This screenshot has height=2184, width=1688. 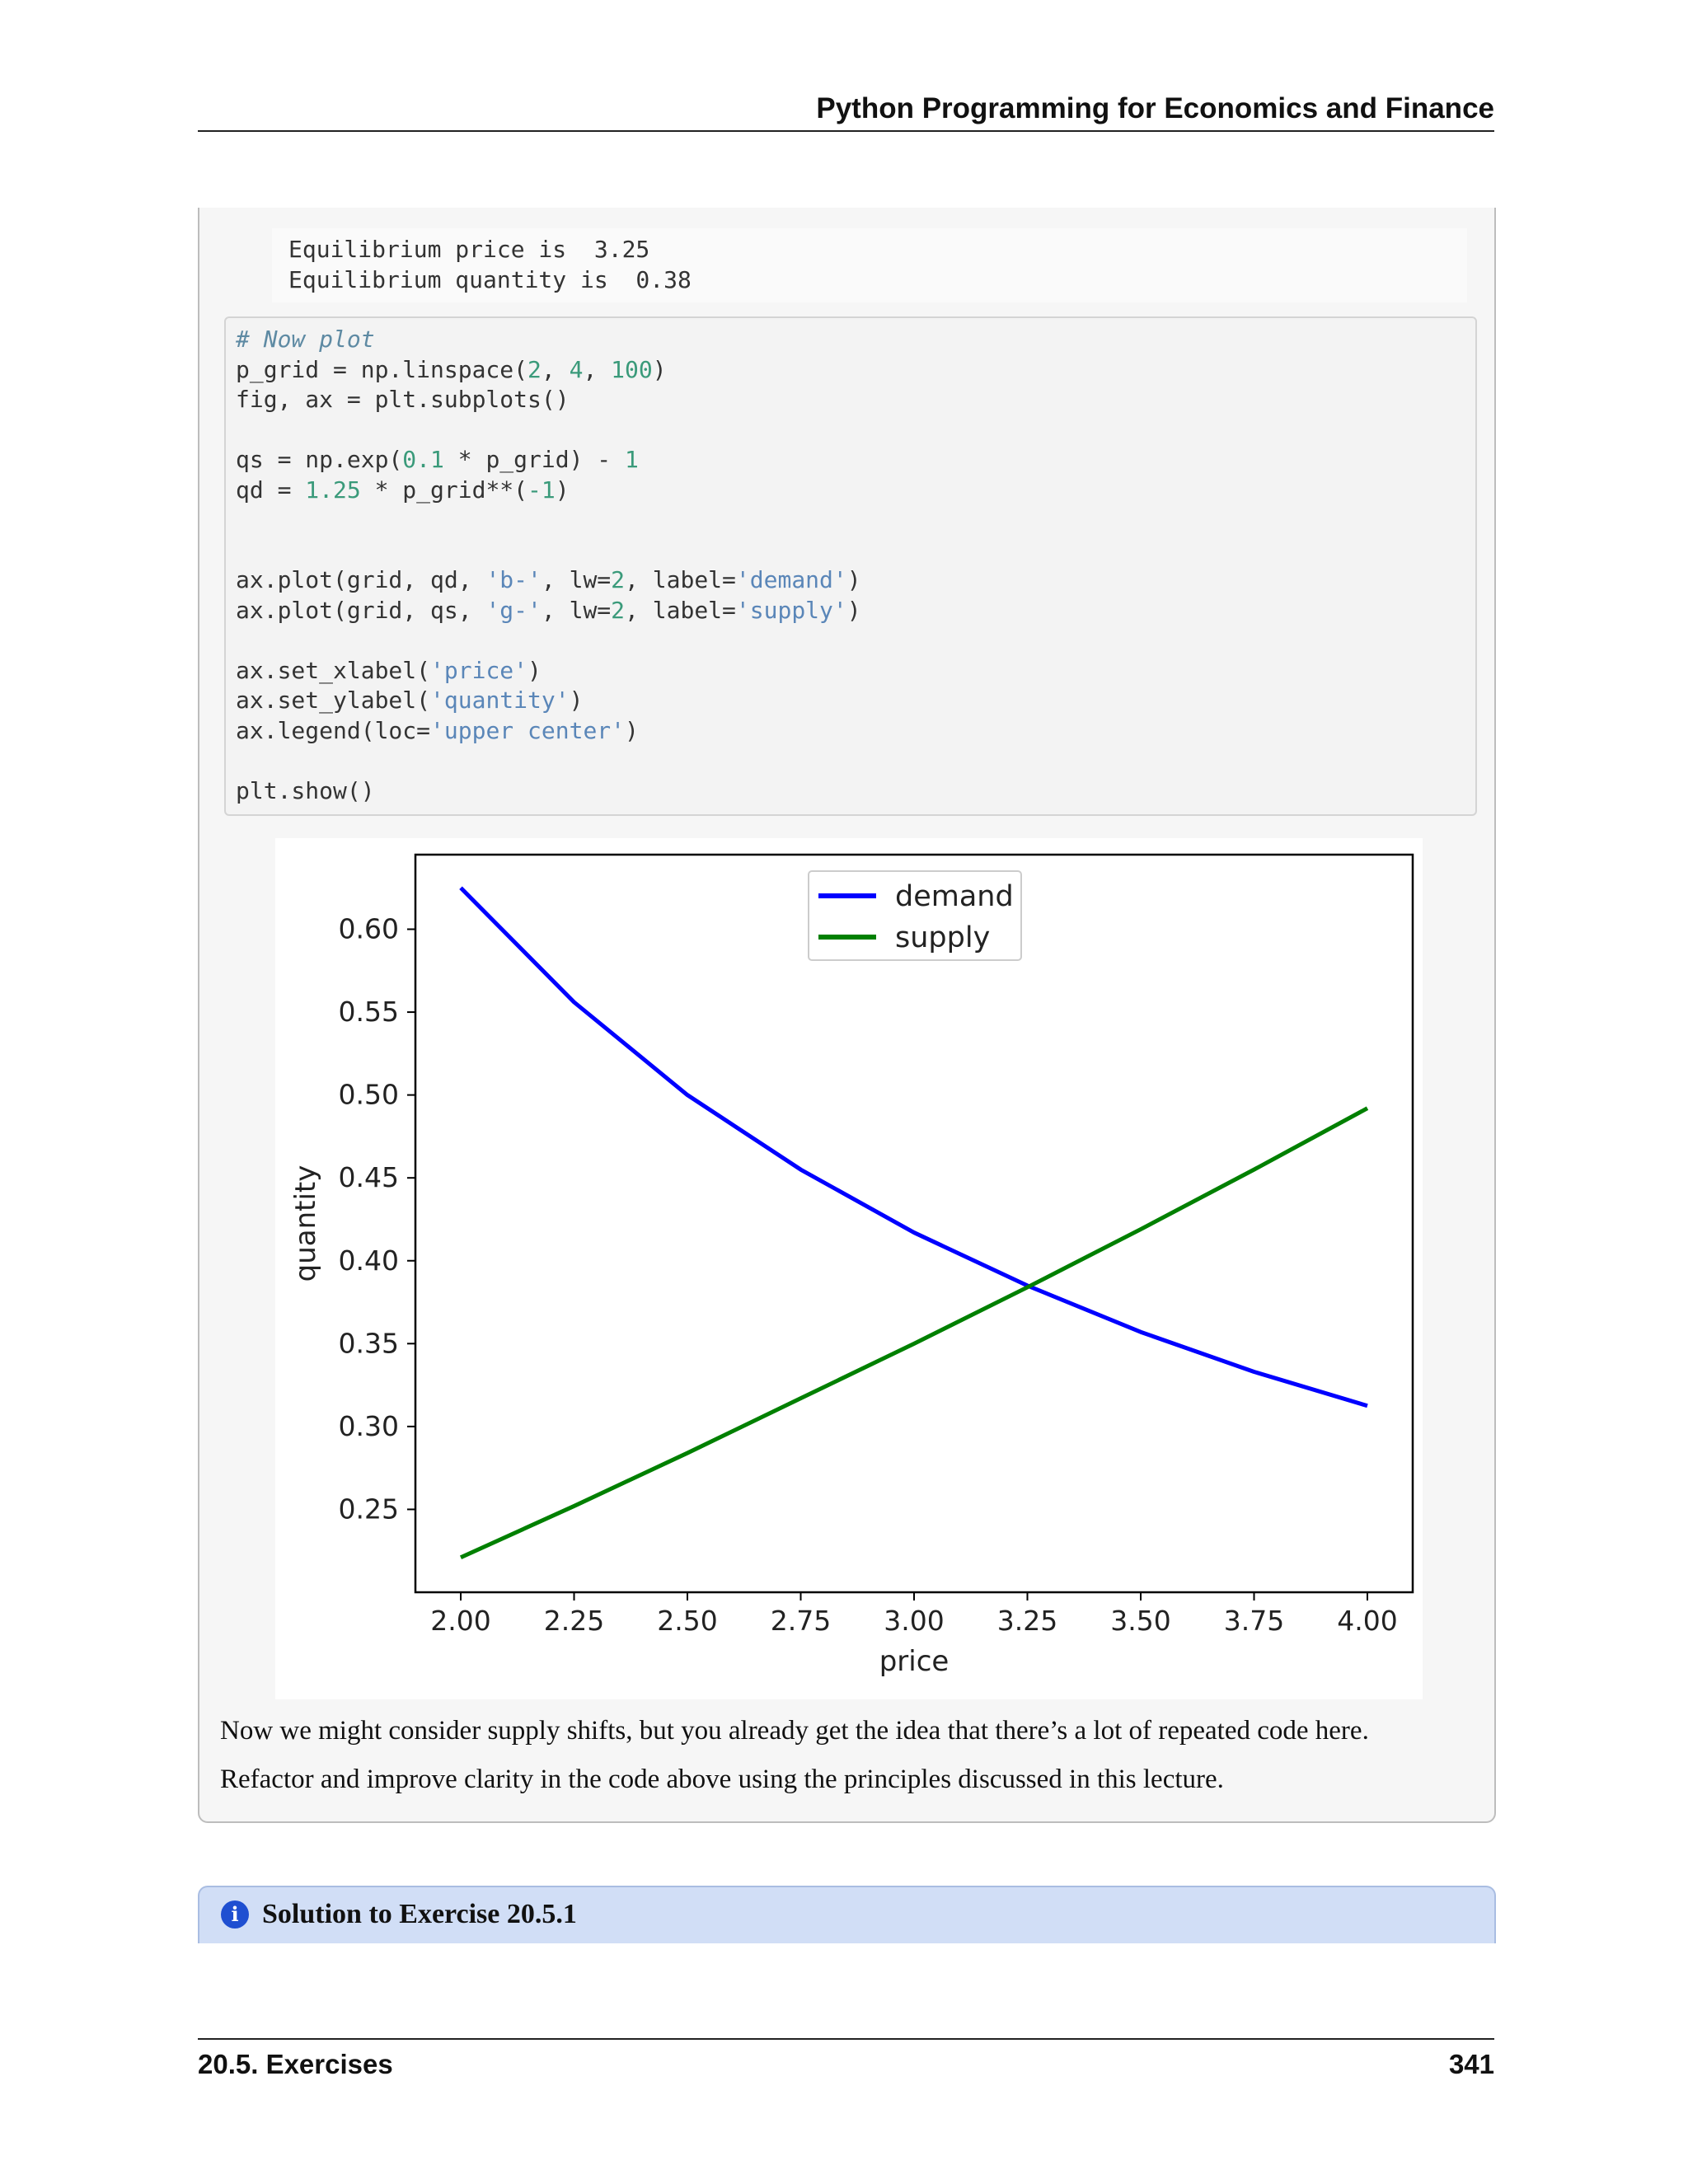 I want to click on code-line: ax.legend(loc='upper center'), so click(x=438, y=730).